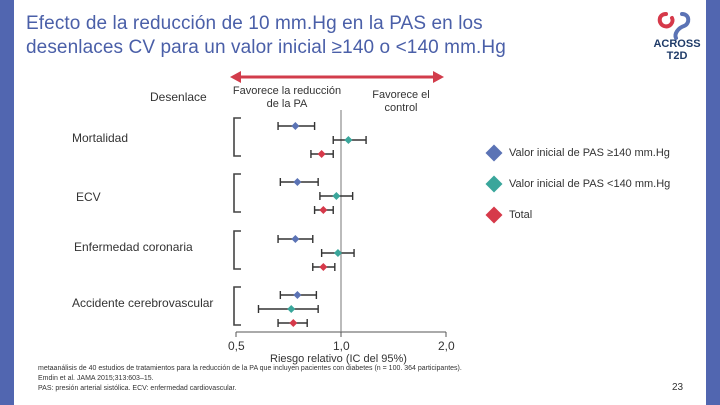  Describe the element at coordinates (143, 303) in the screenshot. I see `row-label-acv: Accidente cerebrovascular` at that location.